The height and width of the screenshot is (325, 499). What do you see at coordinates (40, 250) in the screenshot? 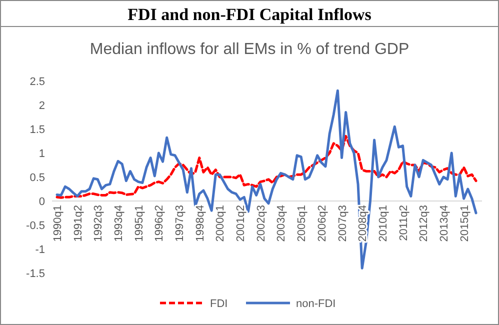
I see `y-tick-label: -1` at bounding box center [40, 250].